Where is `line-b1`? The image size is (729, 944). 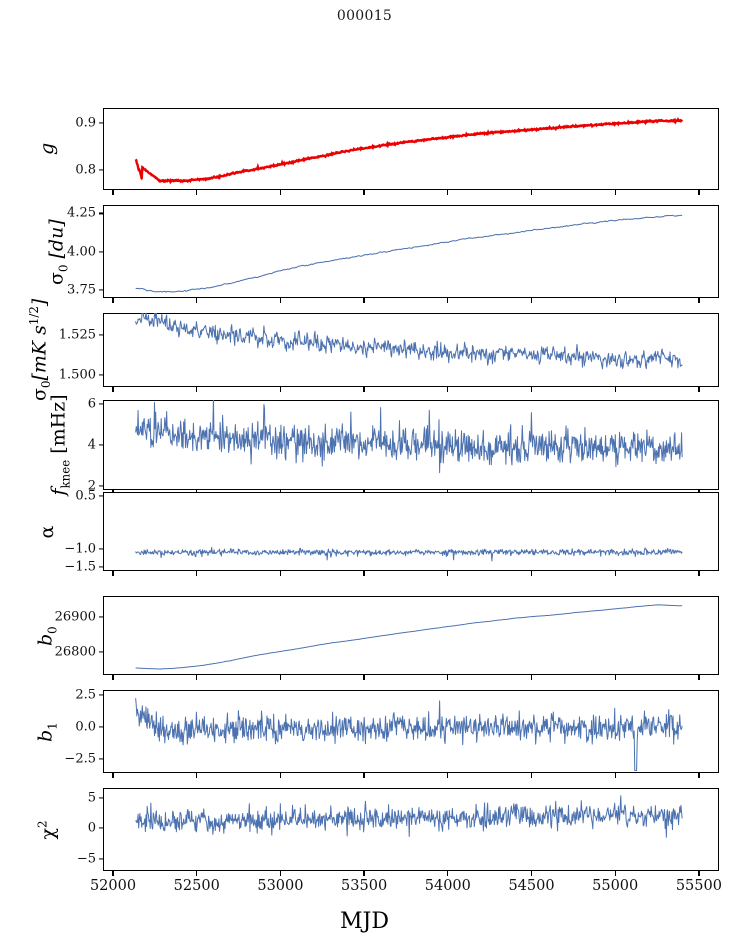
line-b1 is located at coordinates (409, 734).